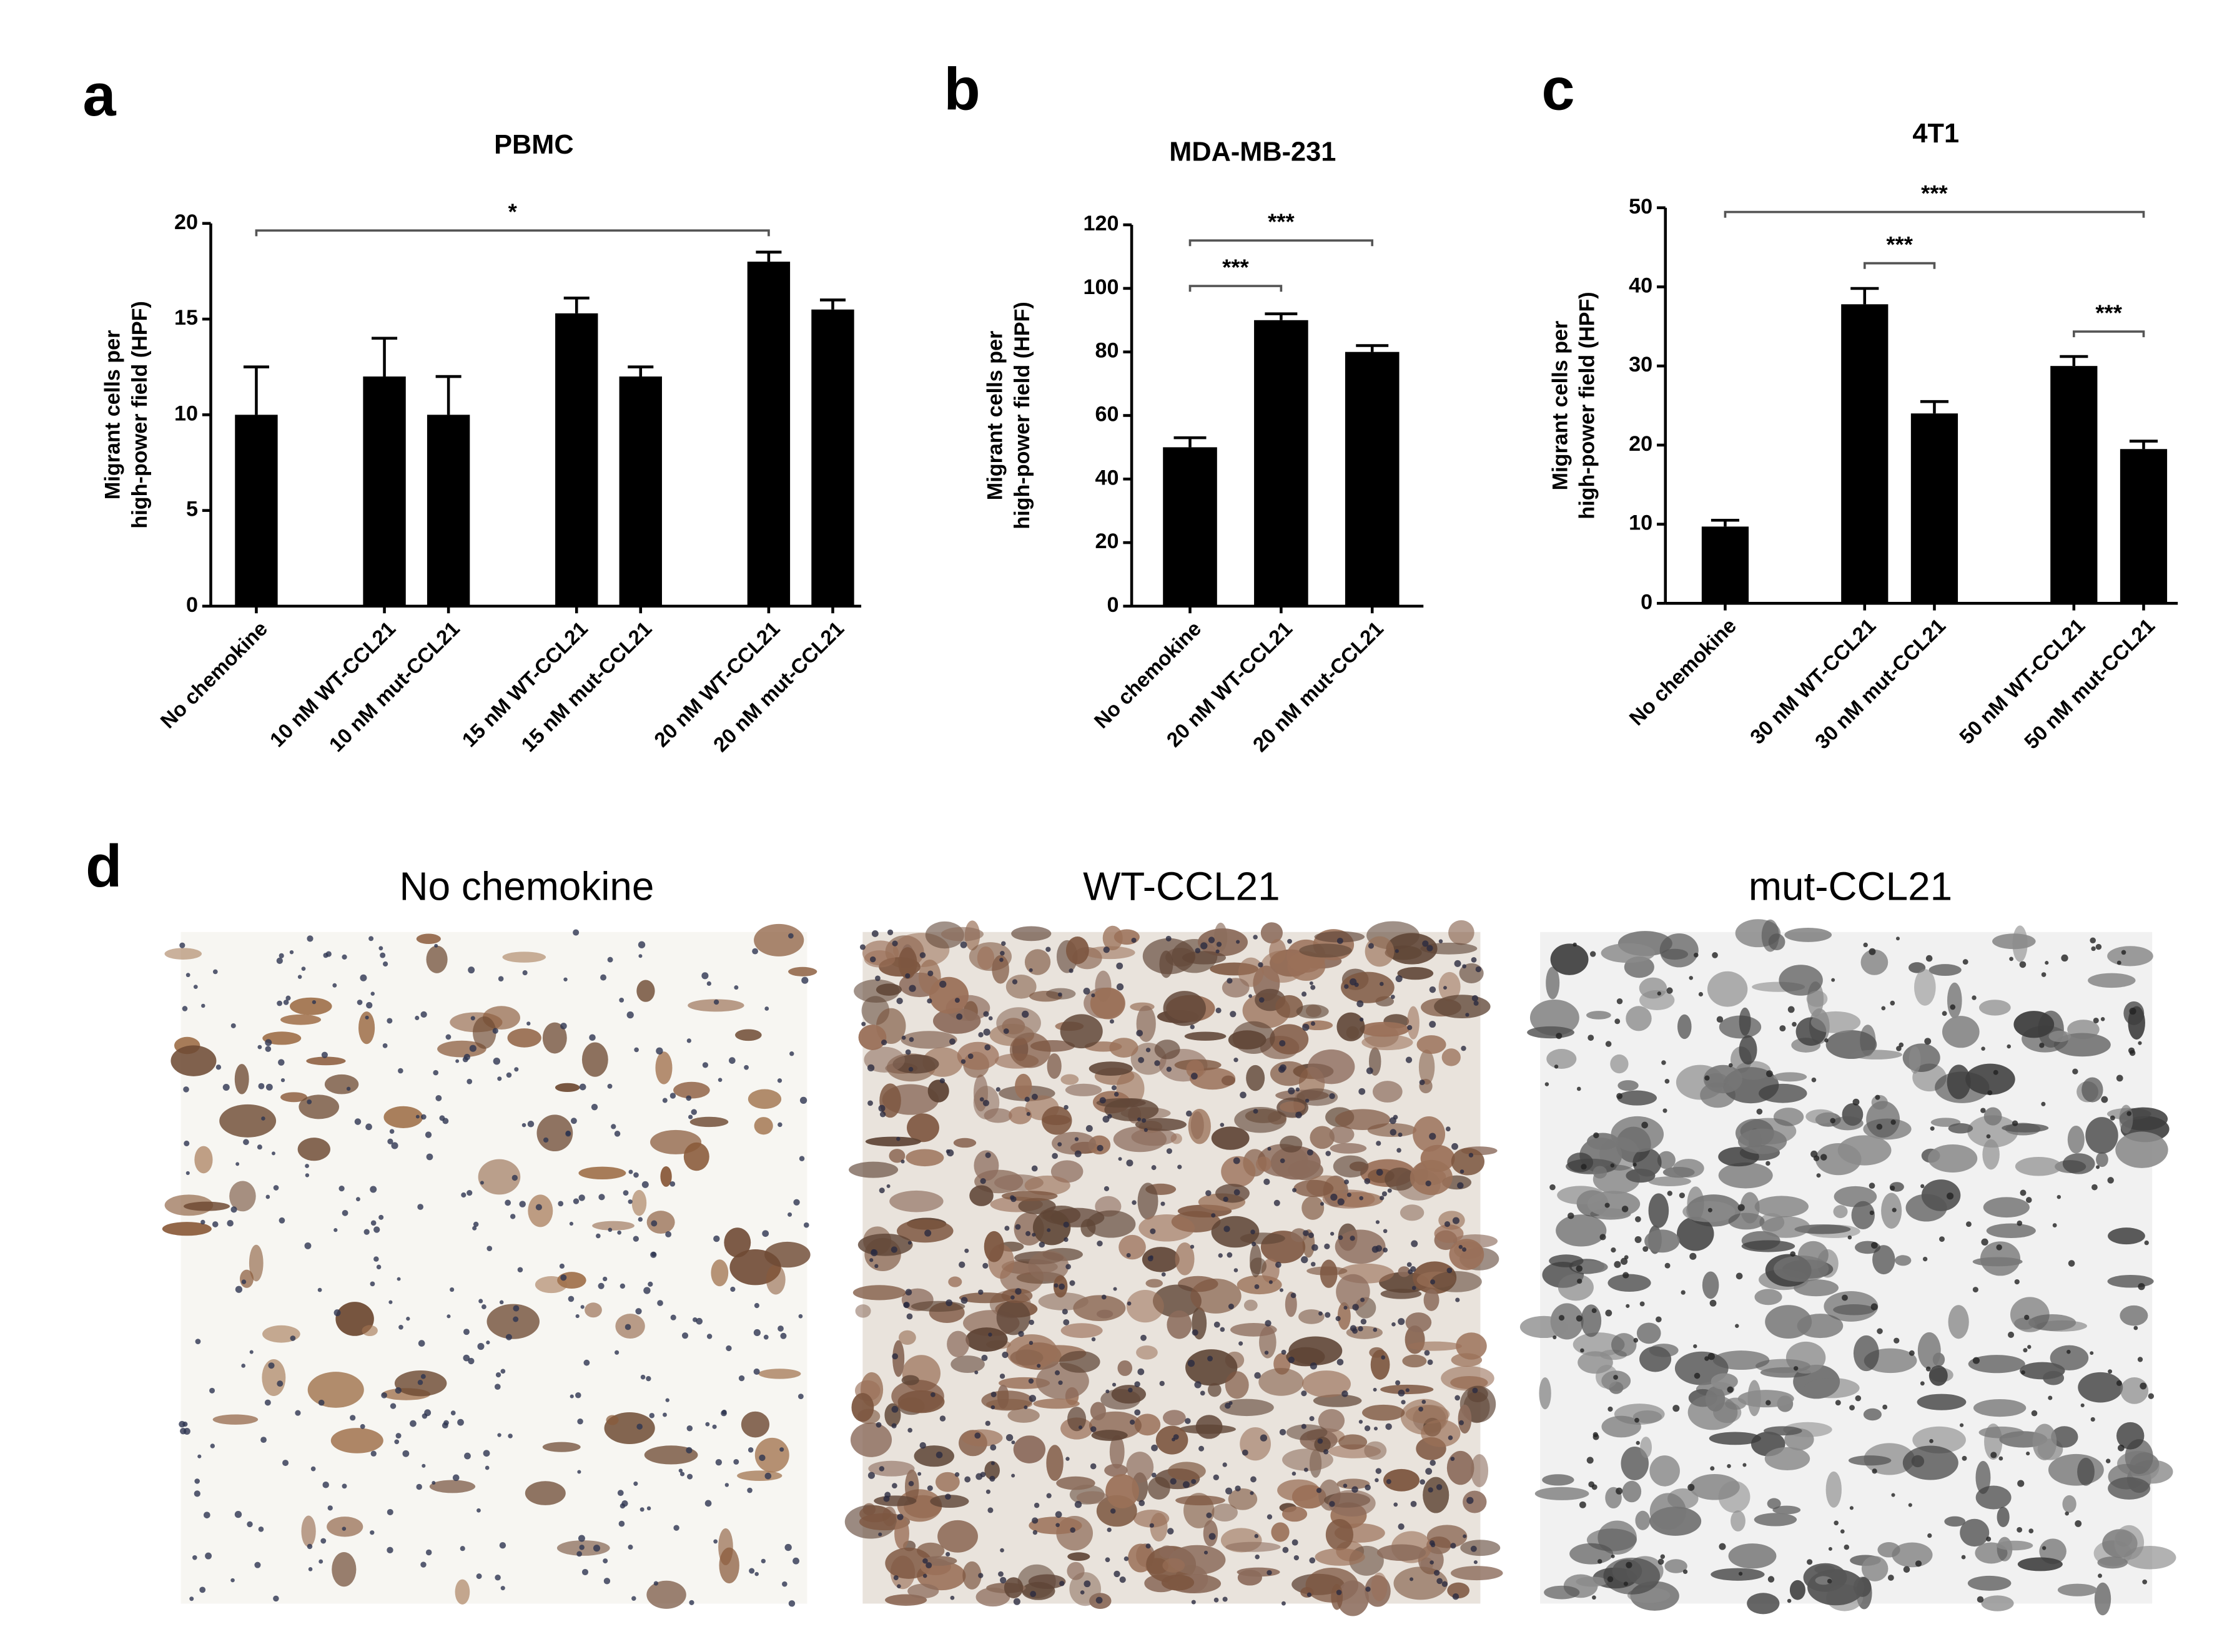  What do you see at coordinates (769, 256) in the screenshot?
I see `error-bar` at bounding box center [769, 256].